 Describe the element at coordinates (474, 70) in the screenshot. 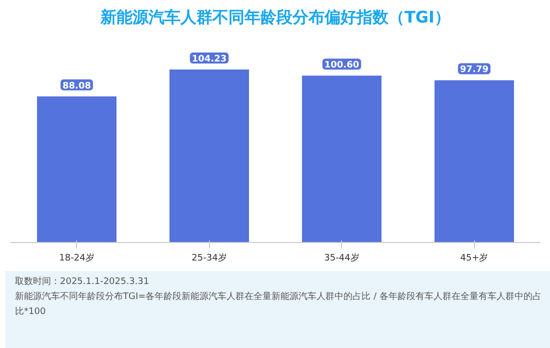

I see `data-label: 97.79` at that location.